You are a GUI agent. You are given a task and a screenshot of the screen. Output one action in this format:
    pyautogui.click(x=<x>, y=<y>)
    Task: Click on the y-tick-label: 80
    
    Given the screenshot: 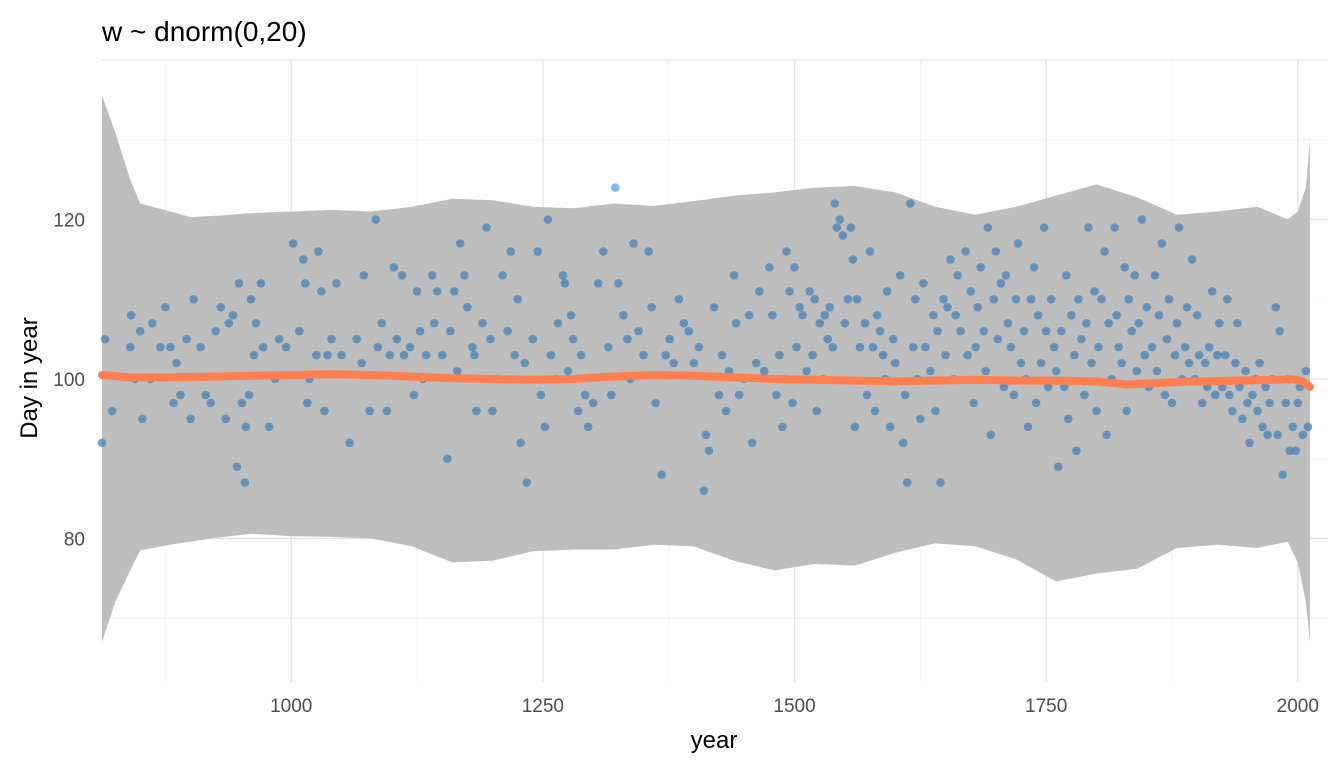 What is the action you would take?
    pyautogui.click(x=74, y=539)
    